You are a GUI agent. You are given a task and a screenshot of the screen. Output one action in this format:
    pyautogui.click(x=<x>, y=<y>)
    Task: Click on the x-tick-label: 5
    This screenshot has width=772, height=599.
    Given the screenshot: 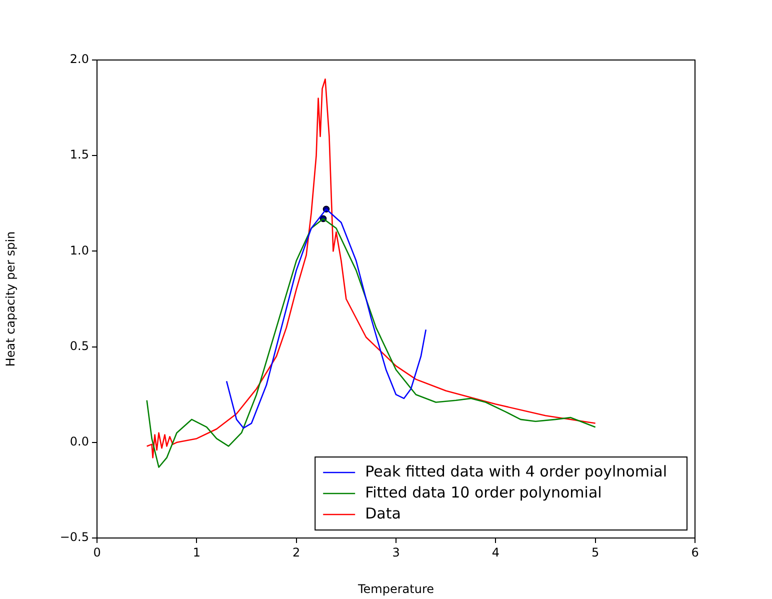 What is the action you would take?
    pyautogui.click(x=596, y=552)
    